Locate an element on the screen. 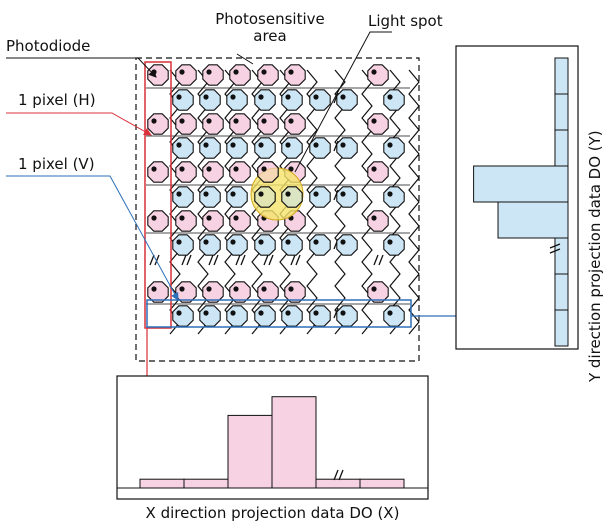 The height and width of the screenshot is (528, 604). x-axis-break is located at coordinates (338, 475).